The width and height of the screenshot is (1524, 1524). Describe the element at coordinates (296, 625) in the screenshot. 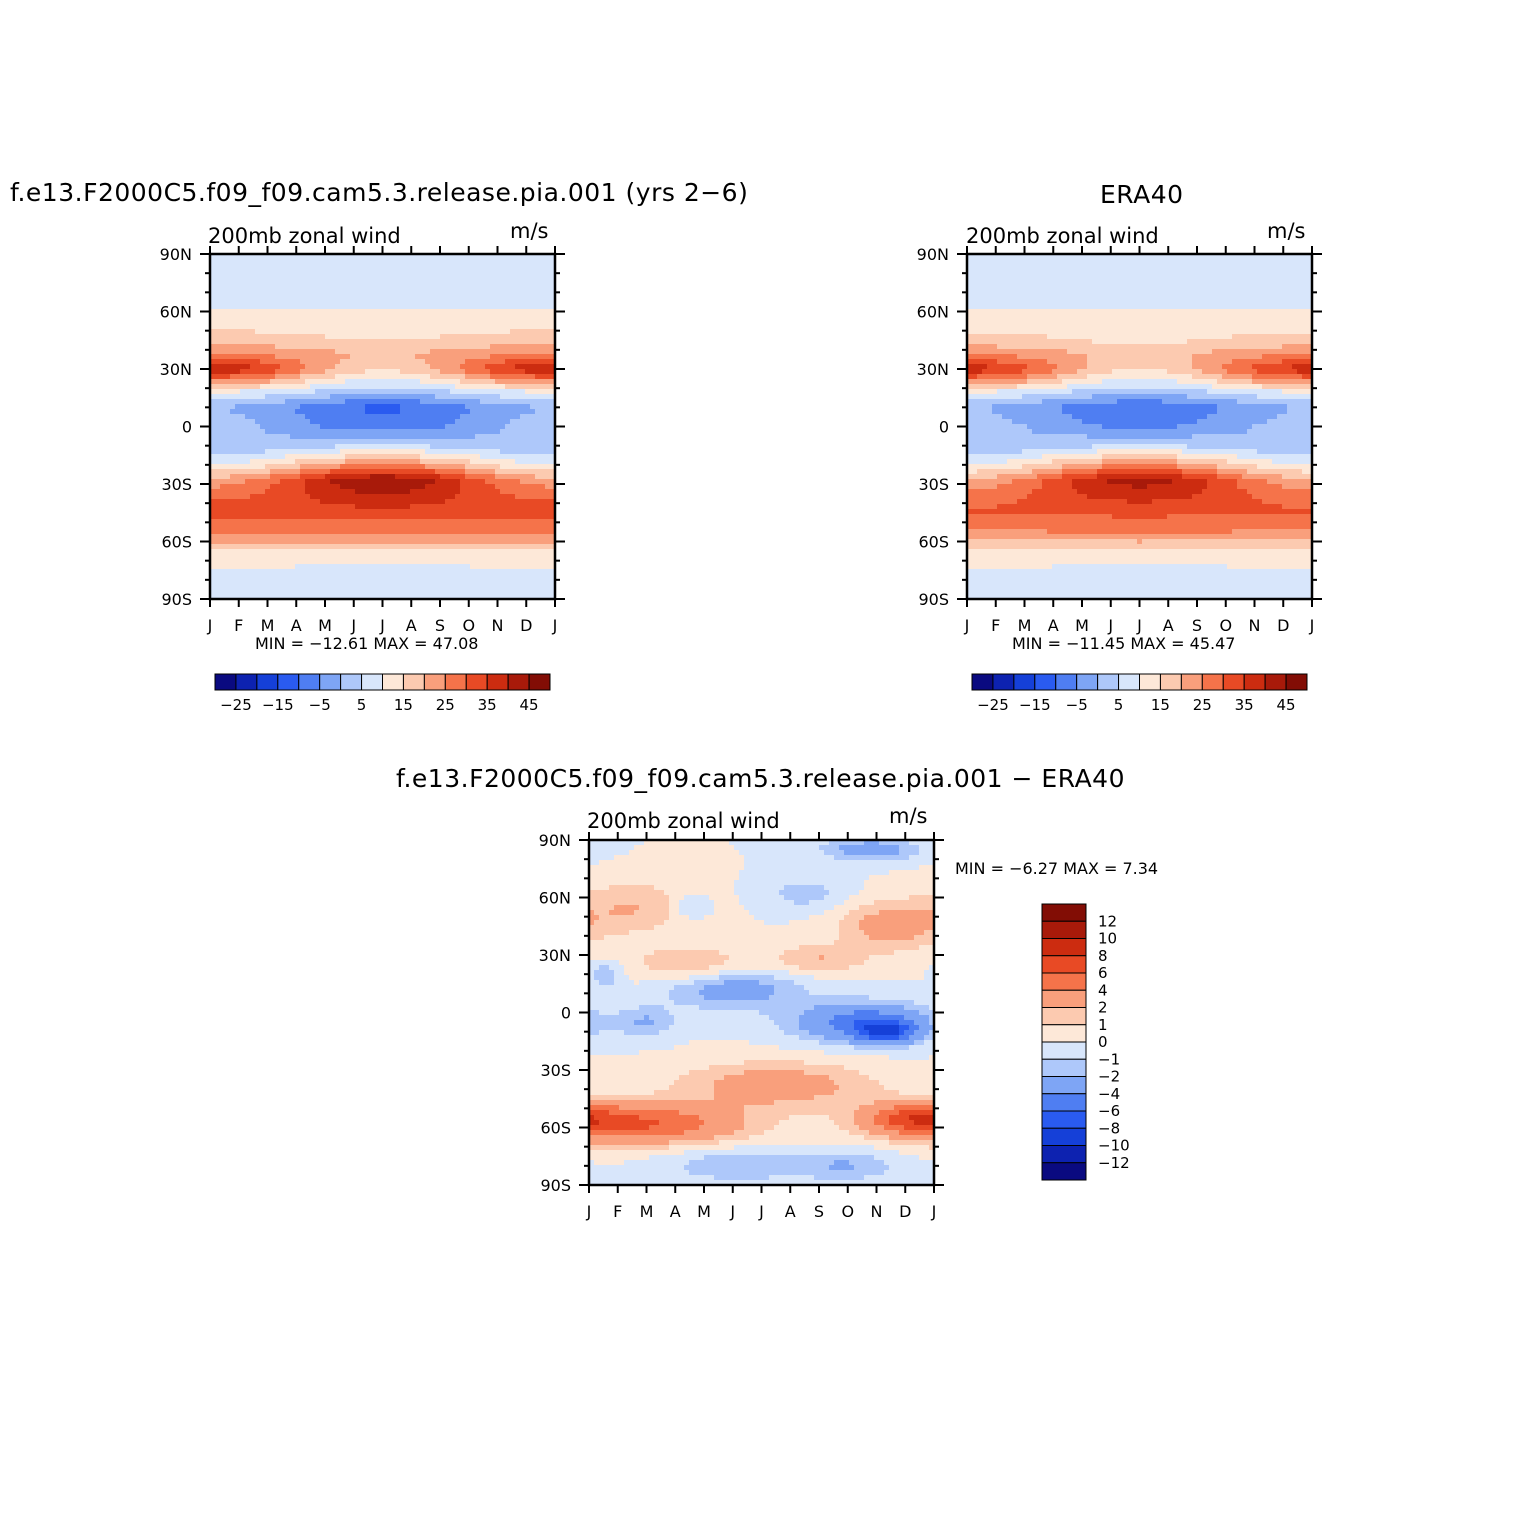

I see `x-tick-label: A` at that location.